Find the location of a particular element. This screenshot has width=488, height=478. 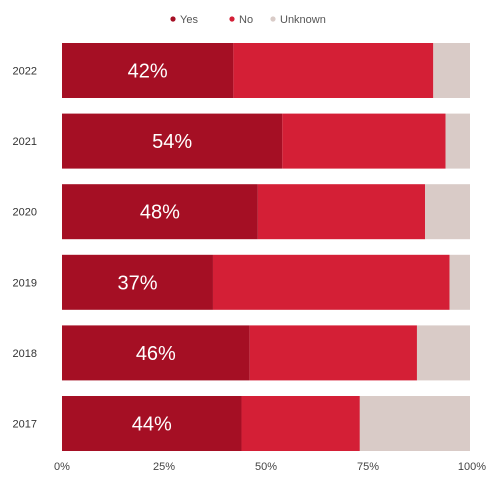

category-label-2019: 2019 is located at coordinates (25, 283).